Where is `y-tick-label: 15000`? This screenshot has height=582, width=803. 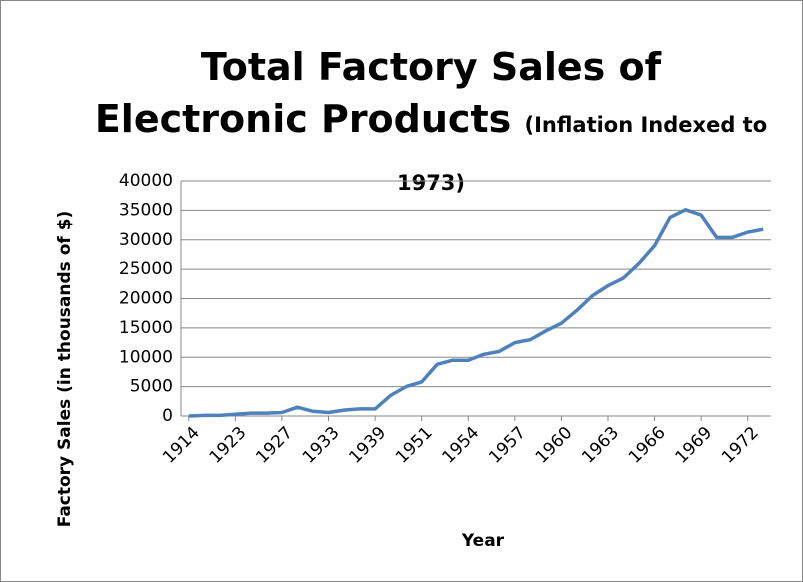 y-tick-label: 15000 is located at coordinates (146, 328).